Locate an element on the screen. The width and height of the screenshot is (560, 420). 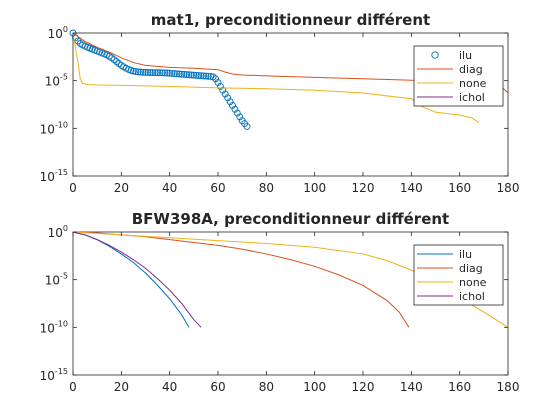
subplot-1-legend-label-ichol: ichol is located at coordinates (472, 97).